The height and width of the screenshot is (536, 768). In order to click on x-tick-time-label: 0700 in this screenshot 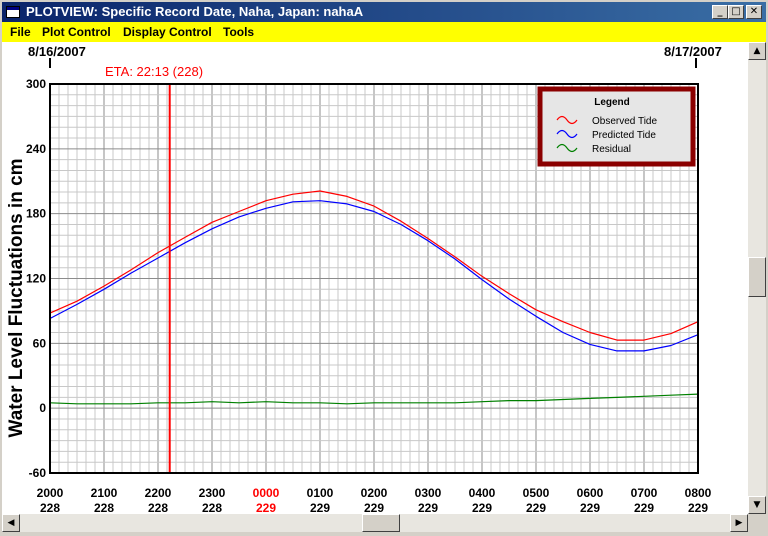, I will do `click(644, 493)`.